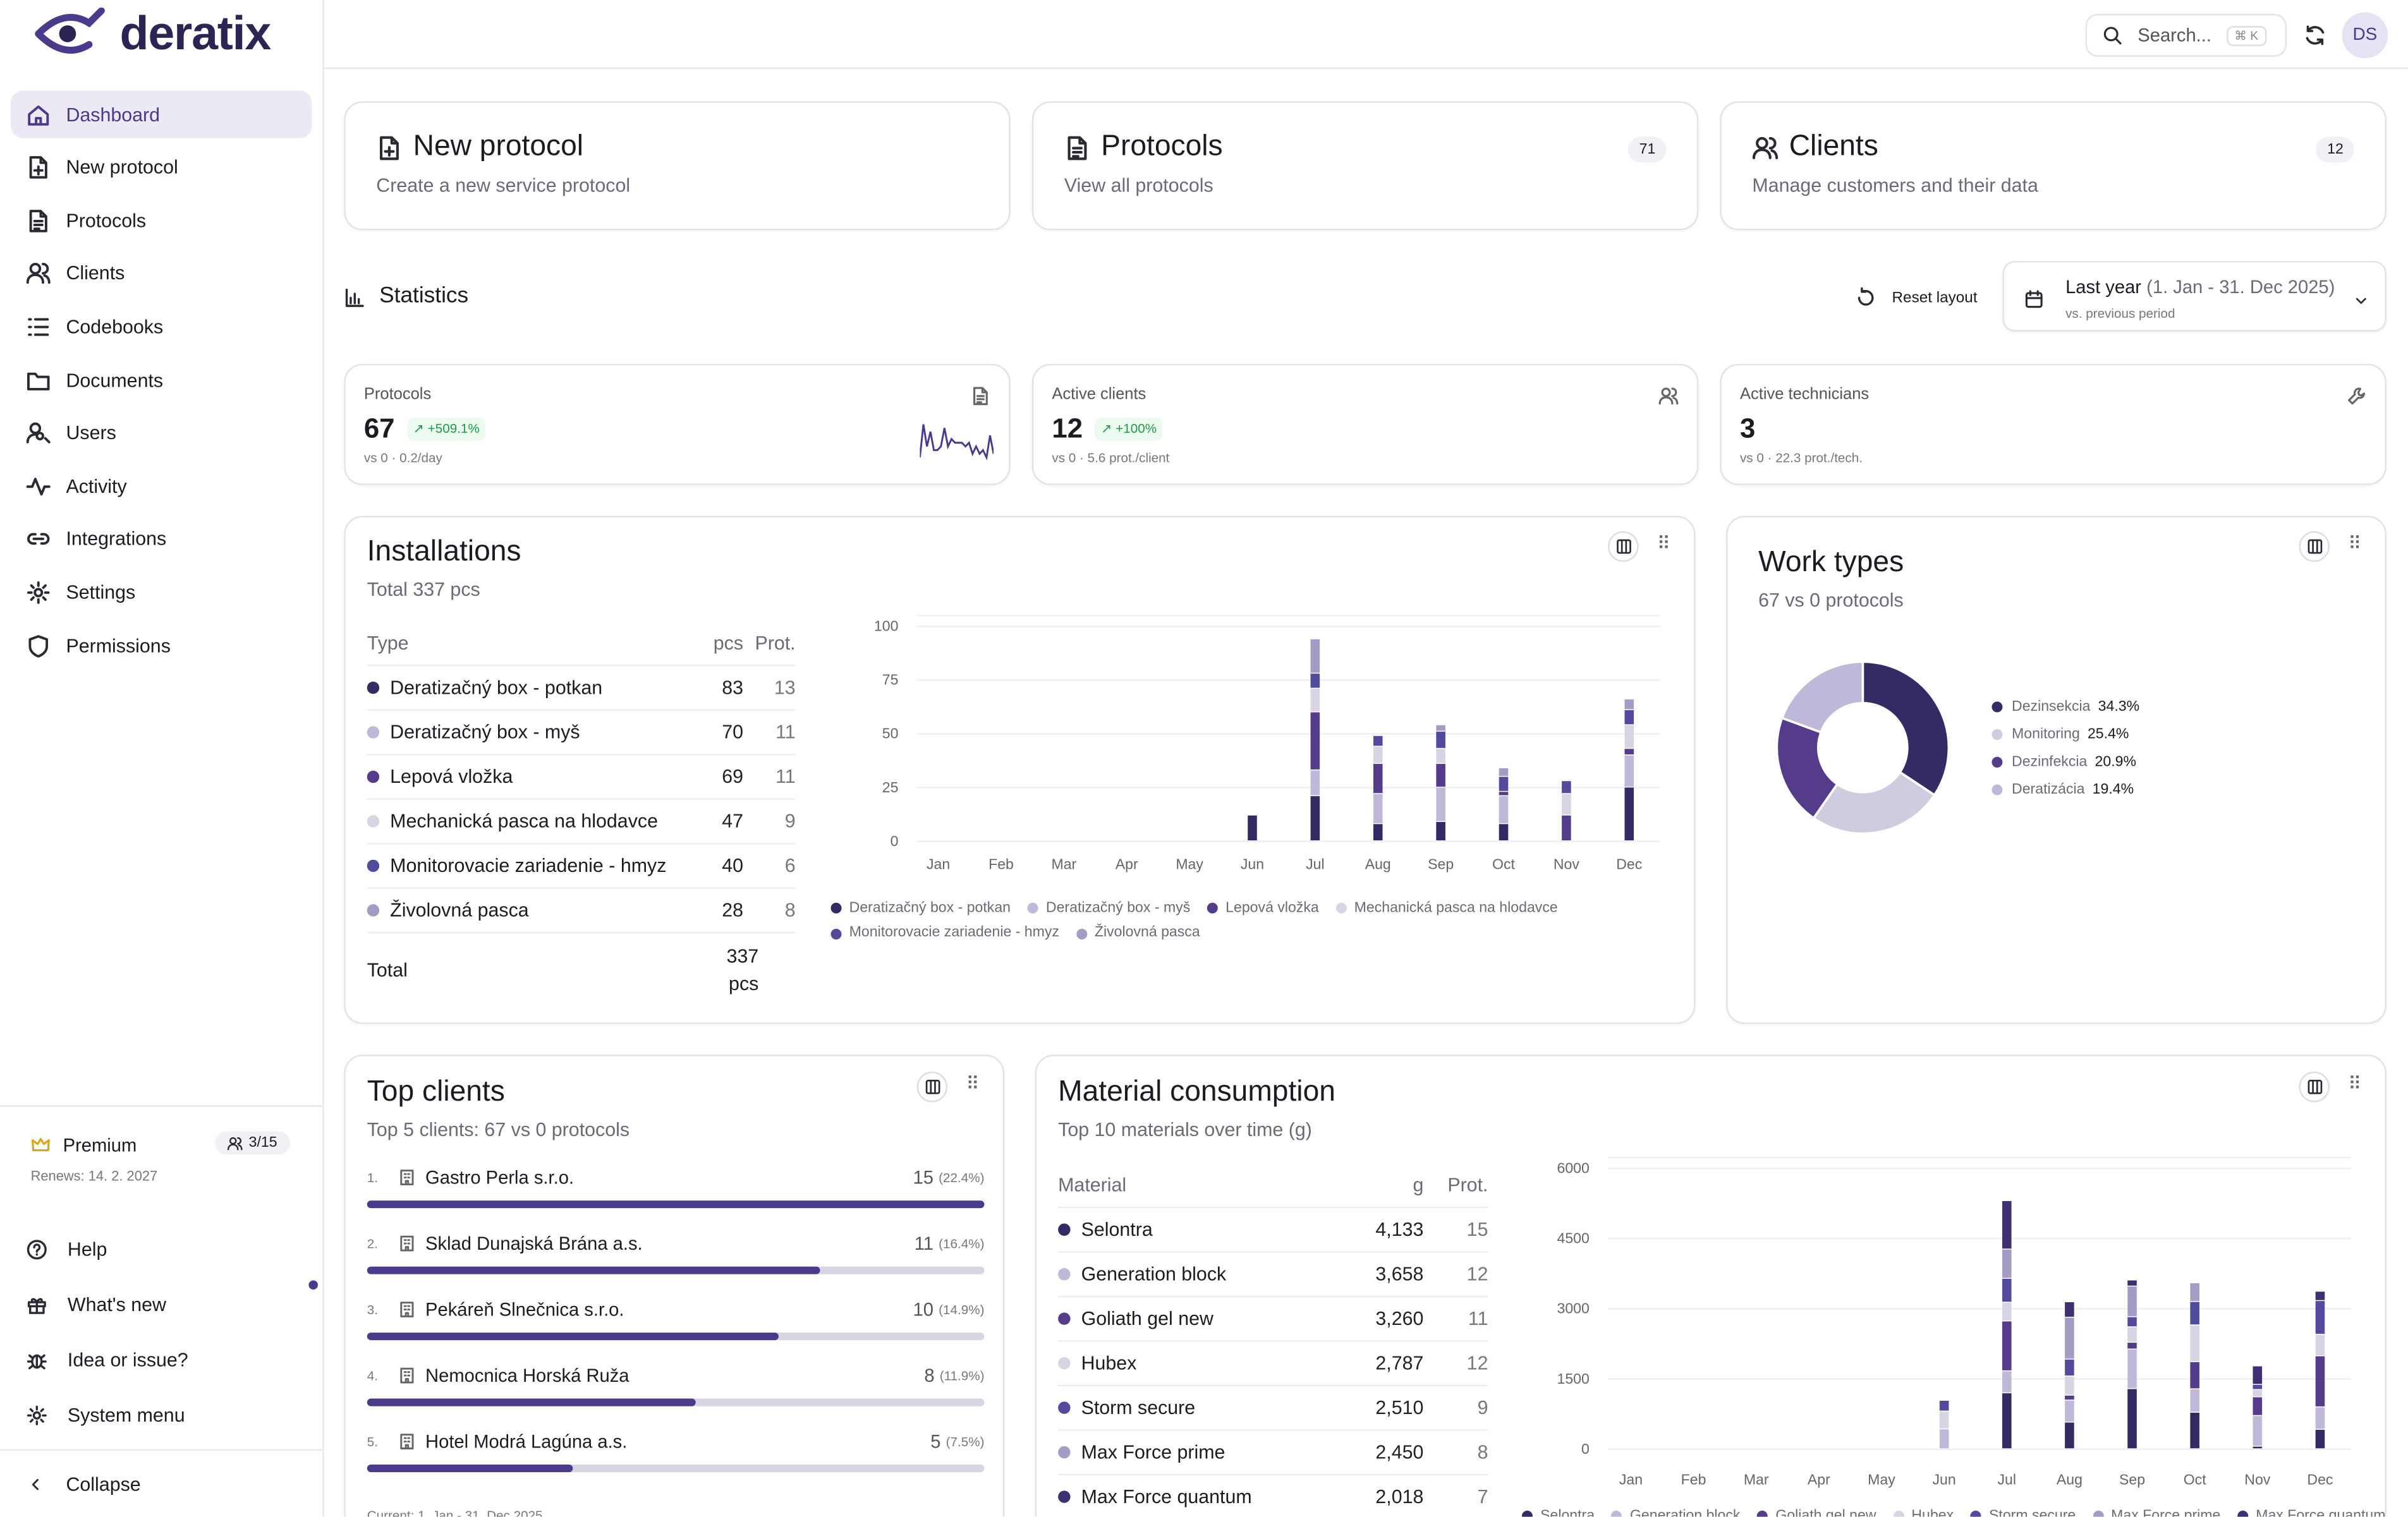 The width and height of the screenshot is (2408, 1517). What do you see at coordinates (407, 1375) in the screenshot?
I see `building-icon` at bounding box center [407, 1375].